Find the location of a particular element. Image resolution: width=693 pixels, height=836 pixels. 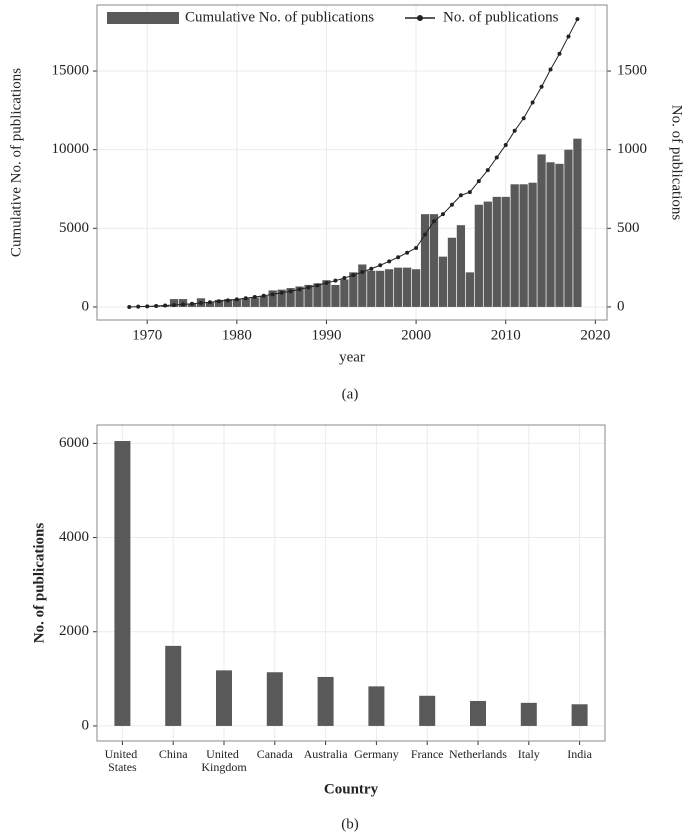

x-tick-label: Netherlands is located at coordinates (478, 754).